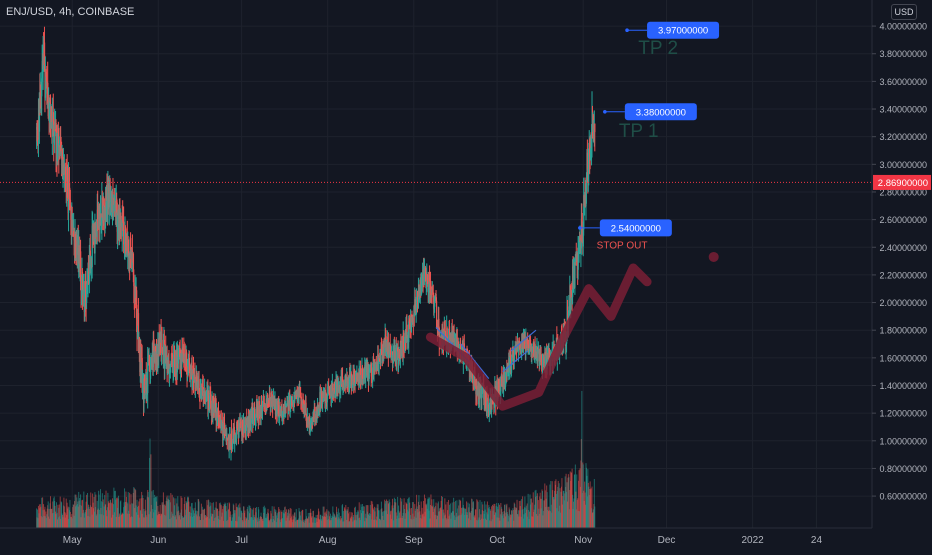 The height and width of the screenshot is (555, 932). I want to click on currency-tag: USD, so click(904, 12).